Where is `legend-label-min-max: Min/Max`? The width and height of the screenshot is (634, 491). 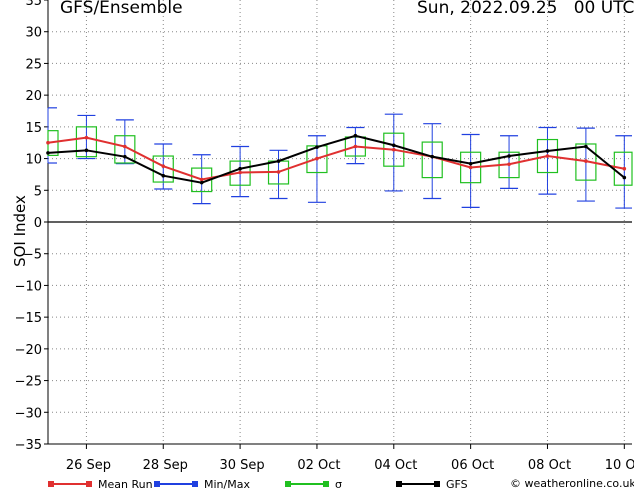
legend-label-min-max: Min/Max is located at coordinates (227, 484).